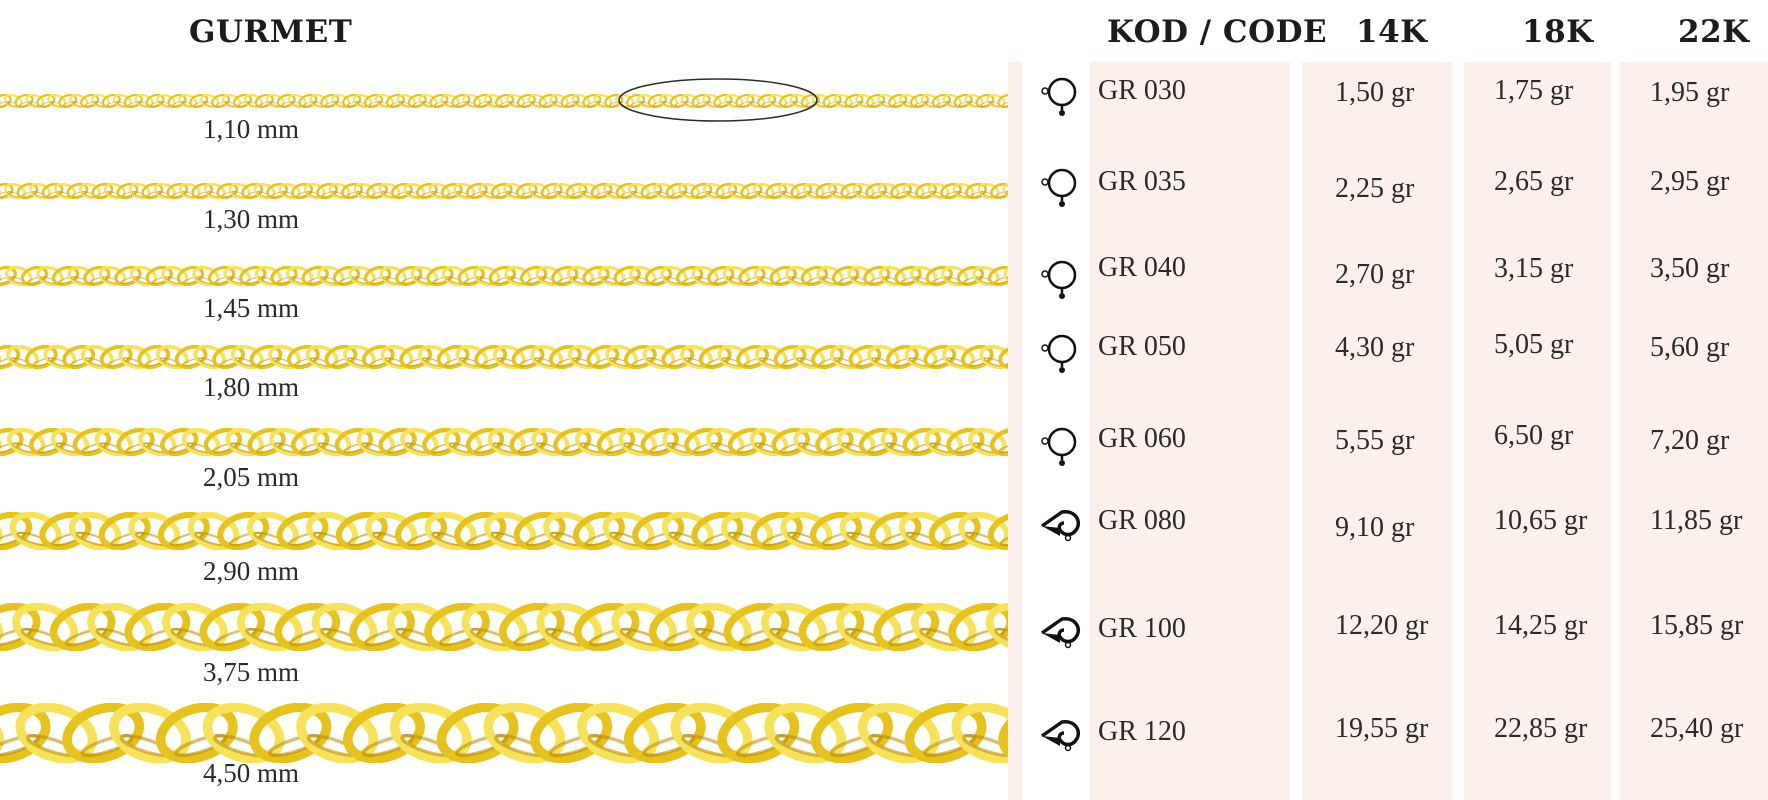 Image resolution: width=1768 pixels, height=800 pixels. What do you see at coordinates (1375, 92) in the screenshot?
I see `weight-14k: 1,50 gr` at bounding box center [1375, 92].